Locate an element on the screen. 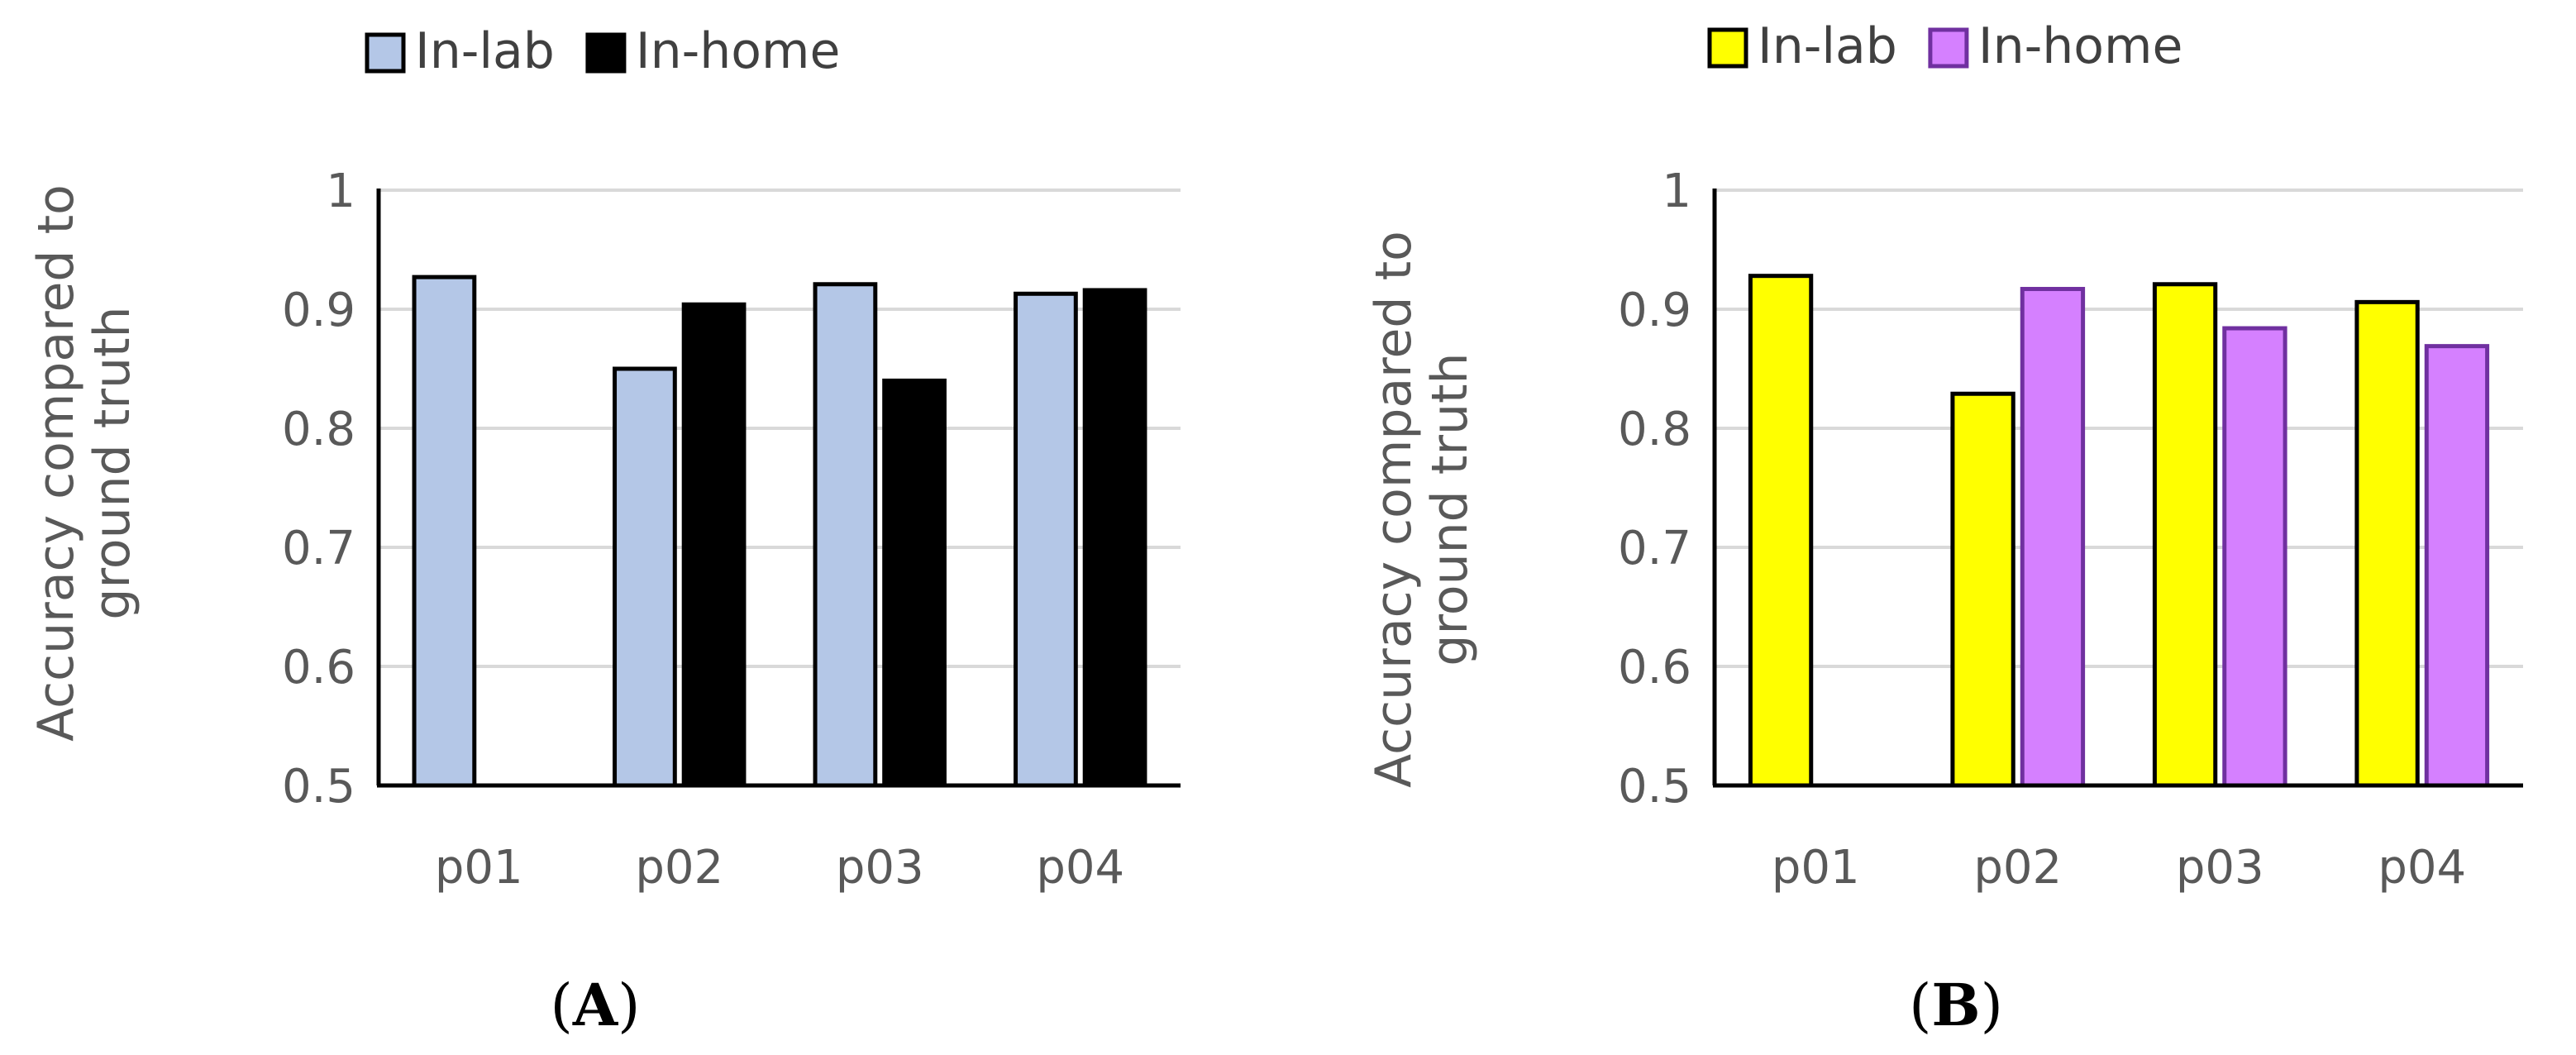 This screenshot has width=2576, height=1055. panel-label-letter: B is located at coordinates (1955, 1005).